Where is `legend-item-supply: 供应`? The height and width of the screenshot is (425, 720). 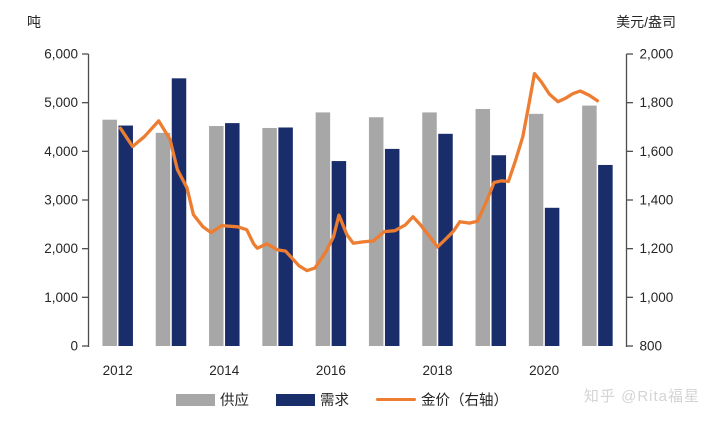 legend-item-supply: 供应 is located at coordinates (212, 399).